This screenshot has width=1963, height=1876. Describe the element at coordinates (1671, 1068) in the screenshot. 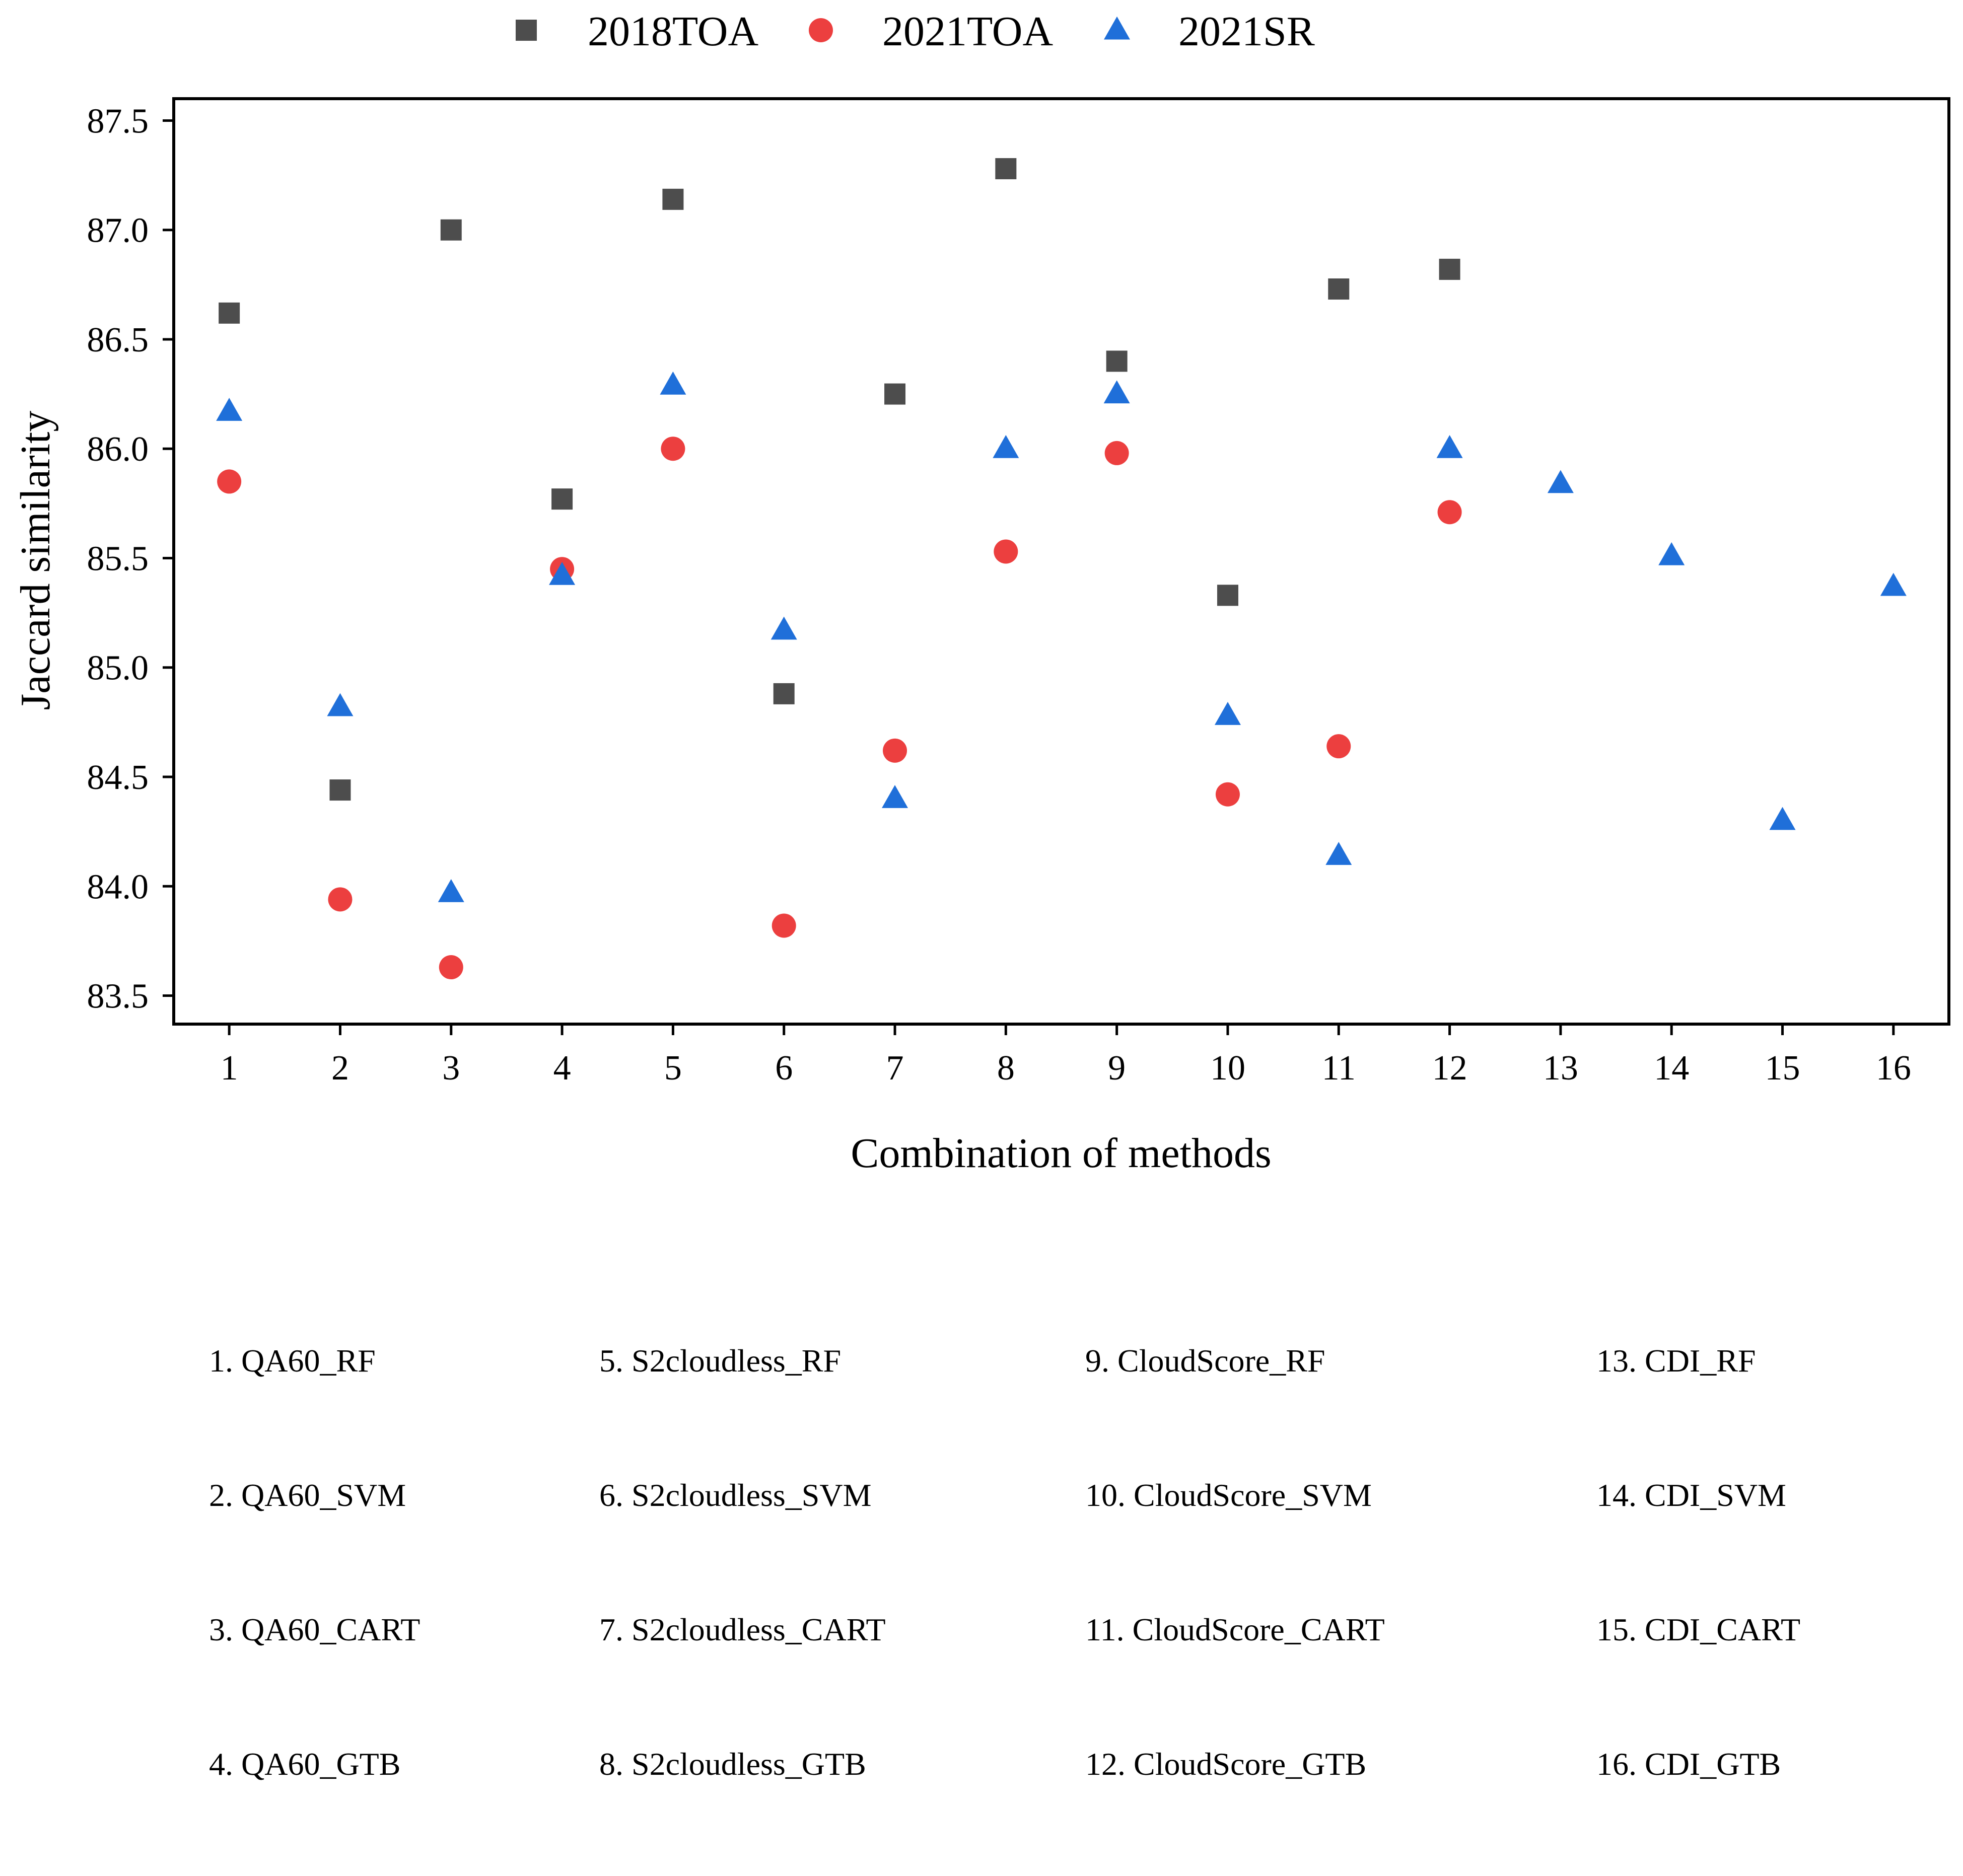

I see `x-tick-label: 14` at that location.